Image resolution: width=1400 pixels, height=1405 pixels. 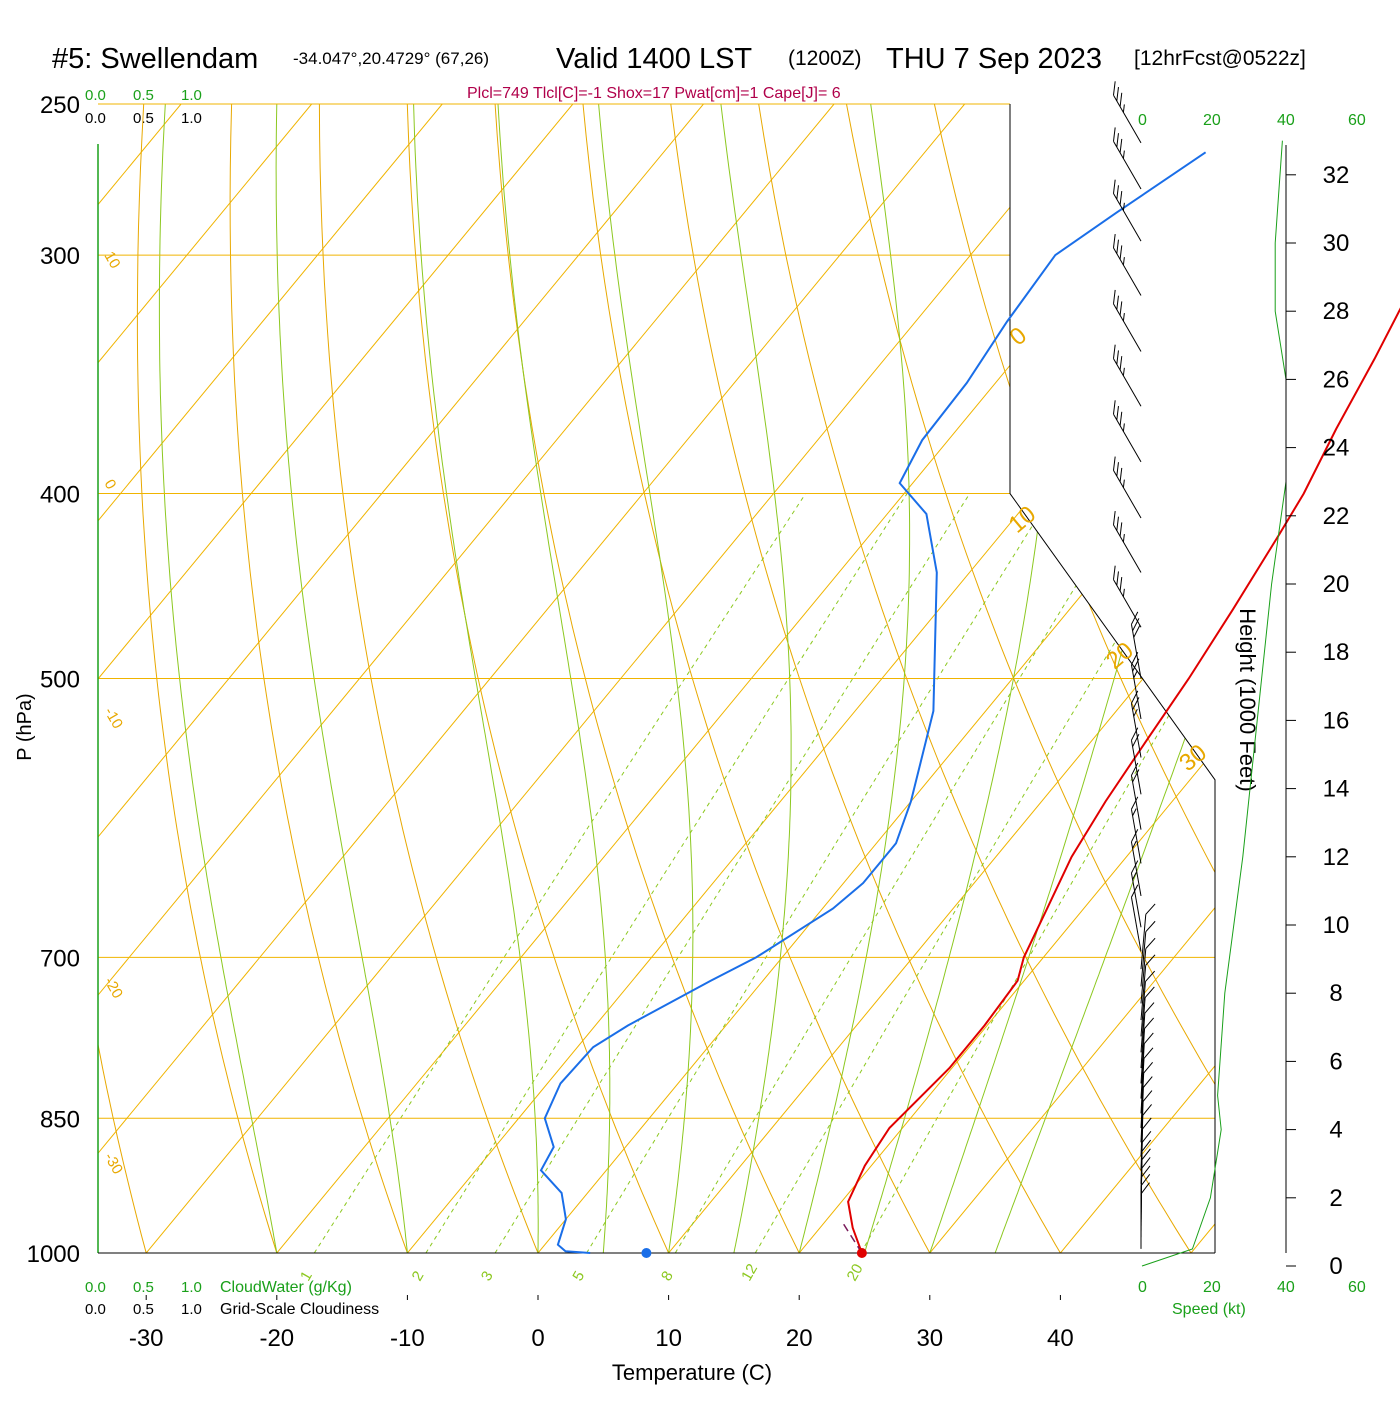 I want to click on x-tick-label: -20, so click(x=276, y=1338).